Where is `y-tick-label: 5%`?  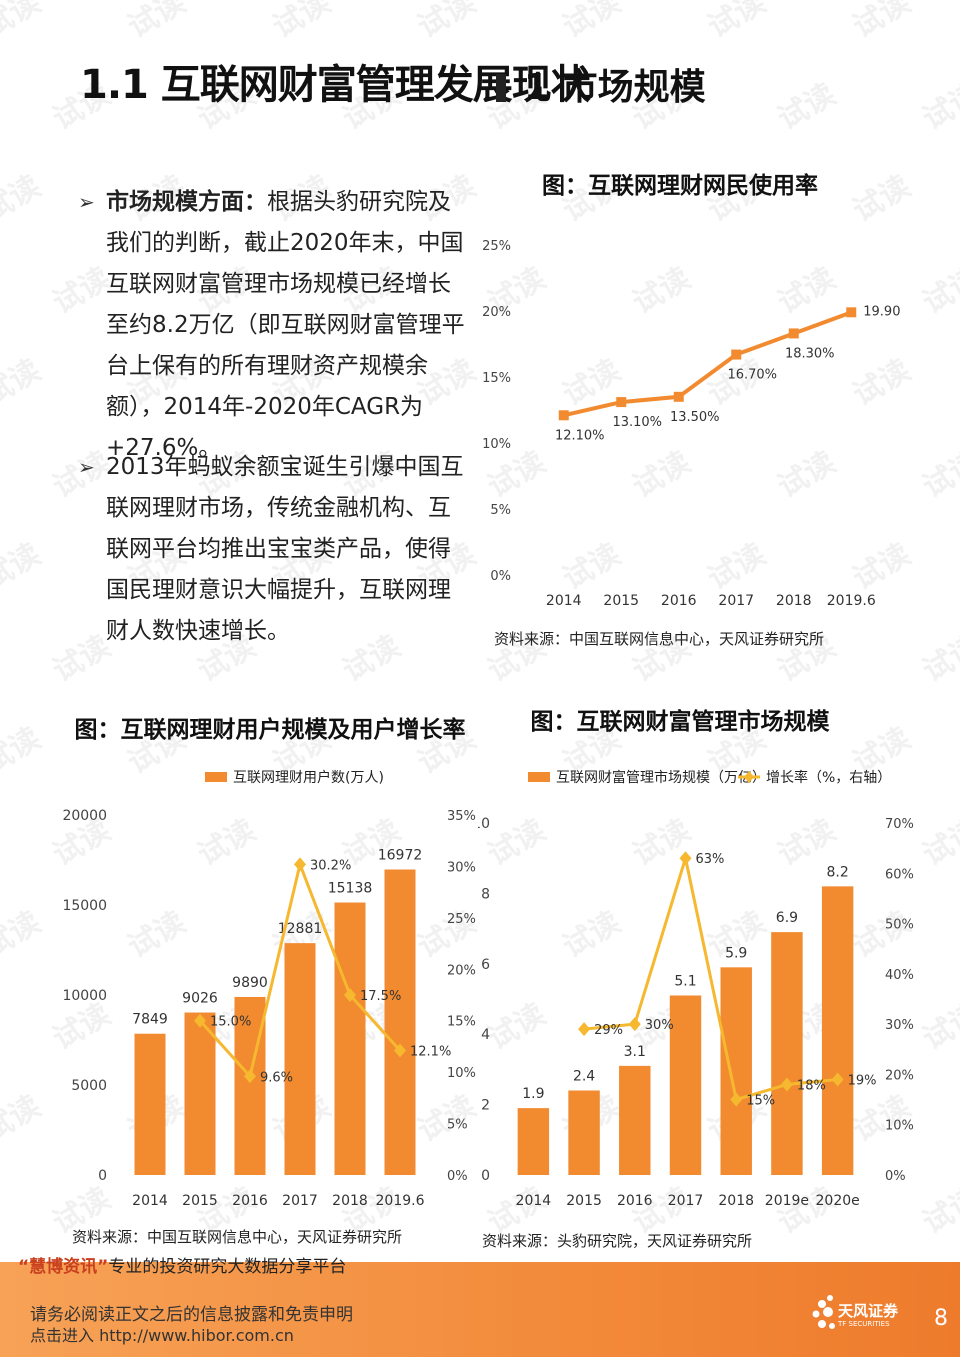
y-tick-label: 5% is located at coordinates (500, 510).